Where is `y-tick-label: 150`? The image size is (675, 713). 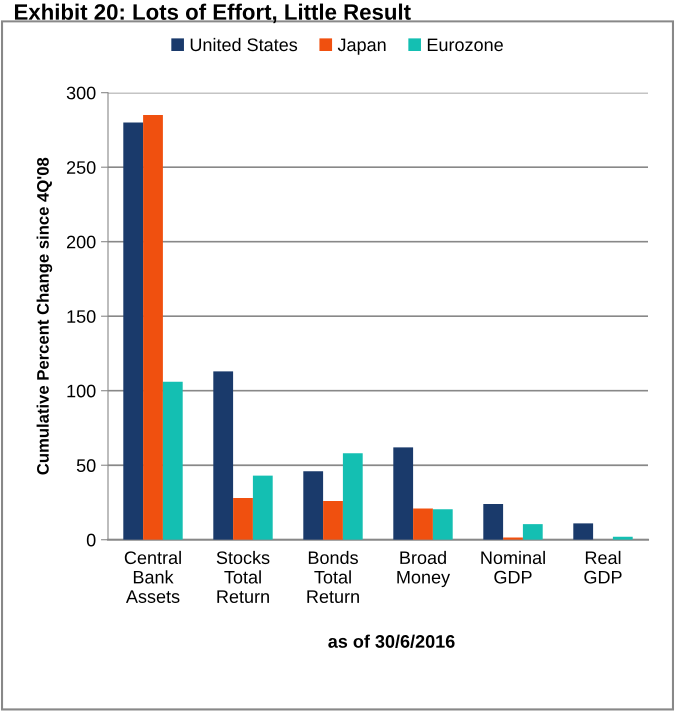
y-tick-label: 150 is located at coordinates (81, 316).